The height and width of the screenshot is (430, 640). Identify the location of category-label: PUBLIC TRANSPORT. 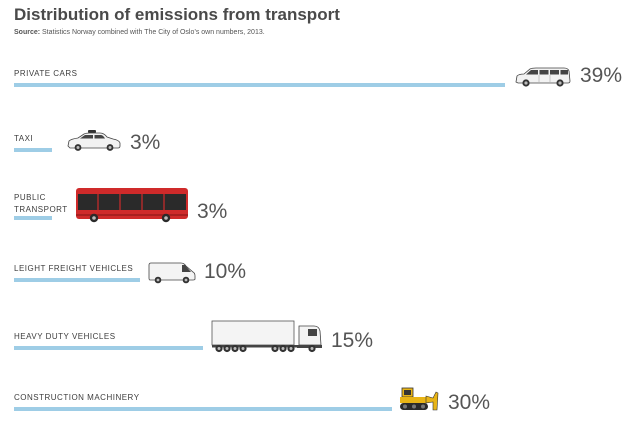
(41, 203).